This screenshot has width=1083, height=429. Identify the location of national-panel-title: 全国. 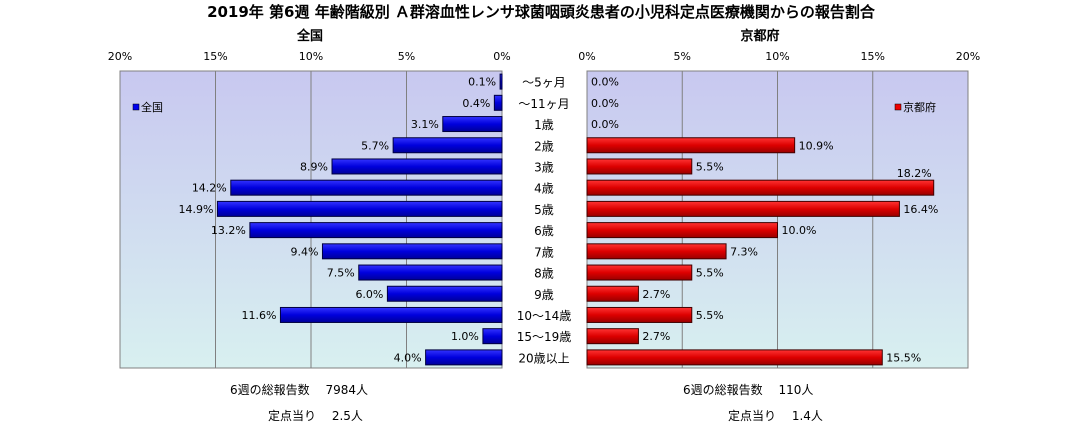
(309, 36).